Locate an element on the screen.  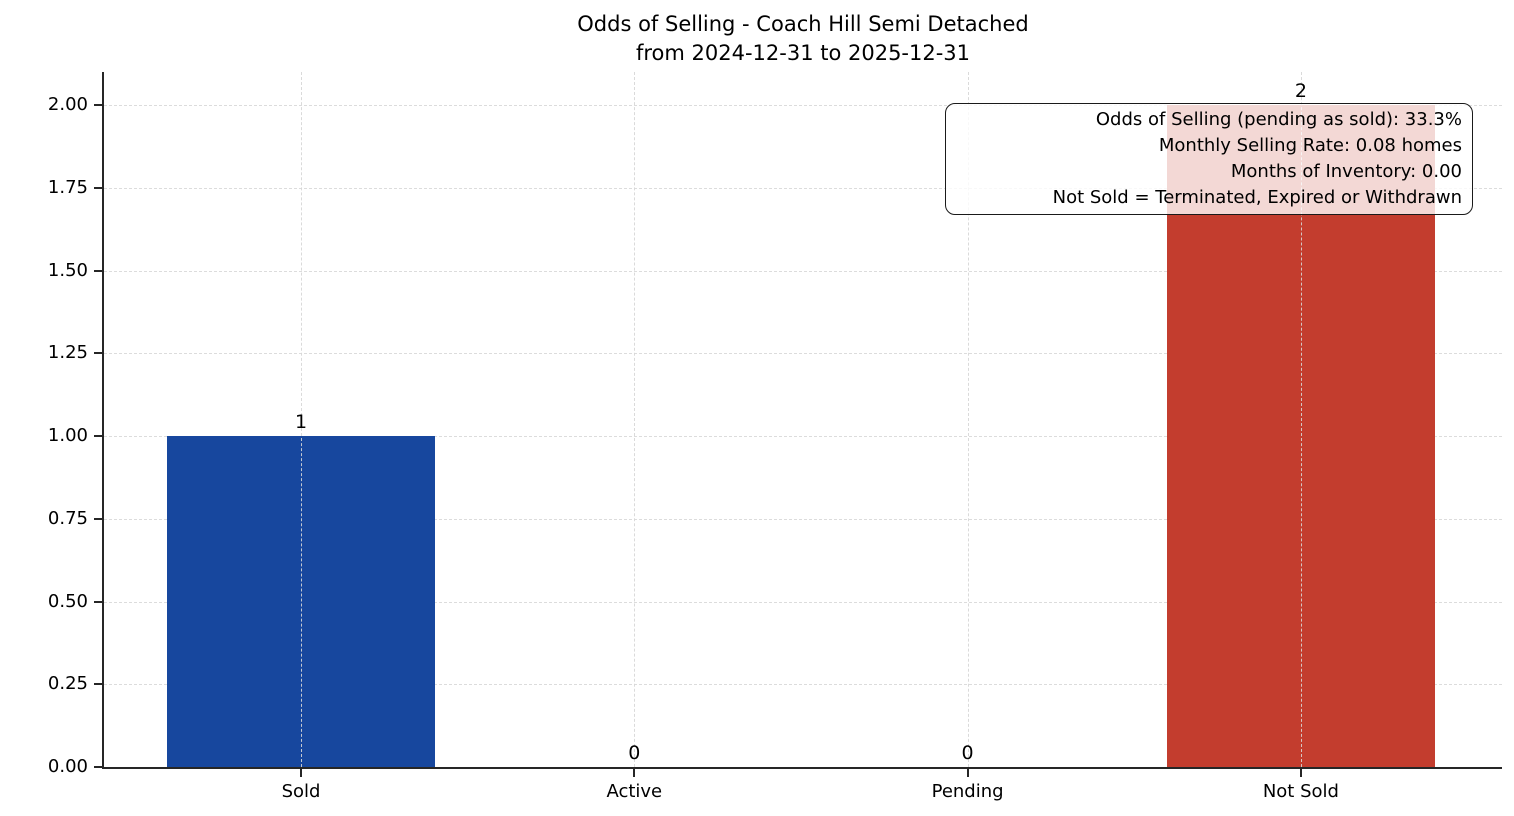
bar-value-label: 2 is located at coordinates (1300, 91).